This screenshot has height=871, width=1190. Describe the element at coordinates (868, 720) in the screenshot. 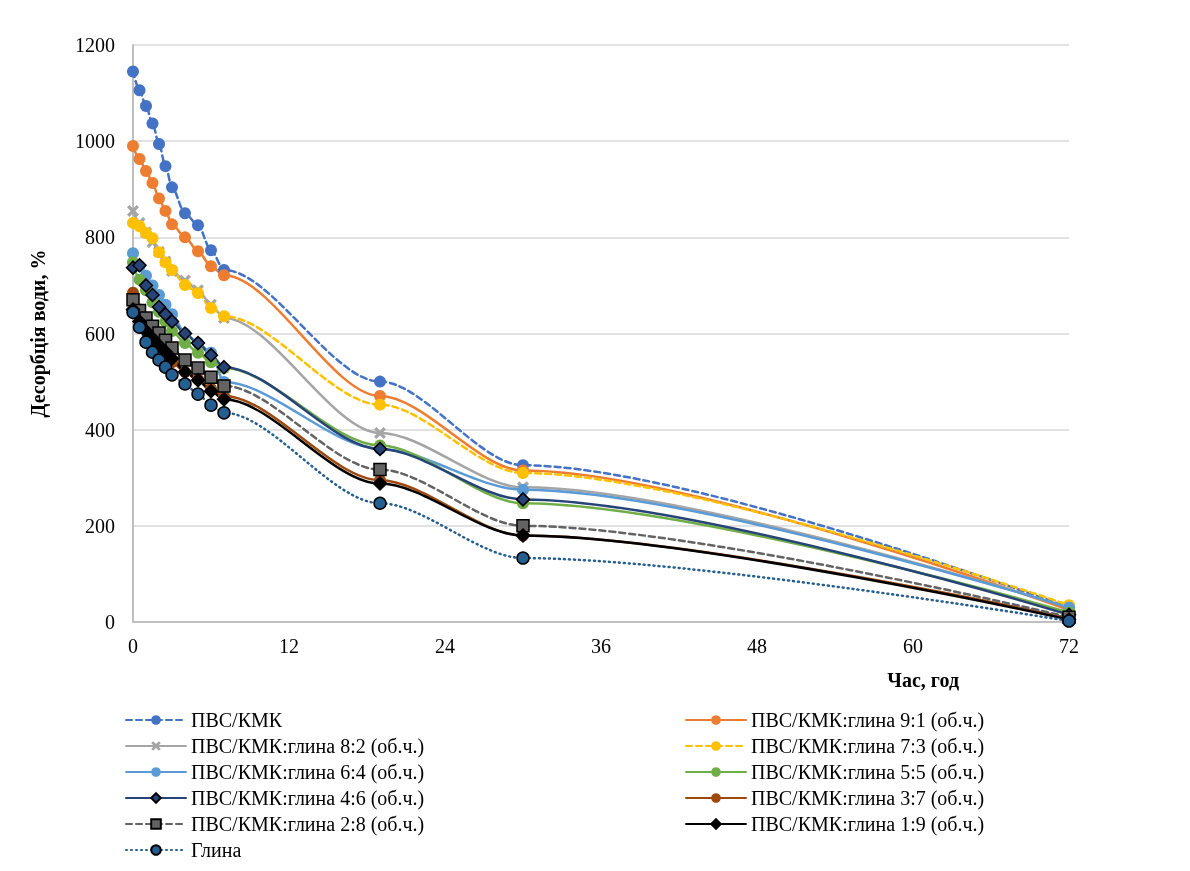

I see `legend-label: ПВС/КМК:глина 9:1 (об.ч.)` at that location.